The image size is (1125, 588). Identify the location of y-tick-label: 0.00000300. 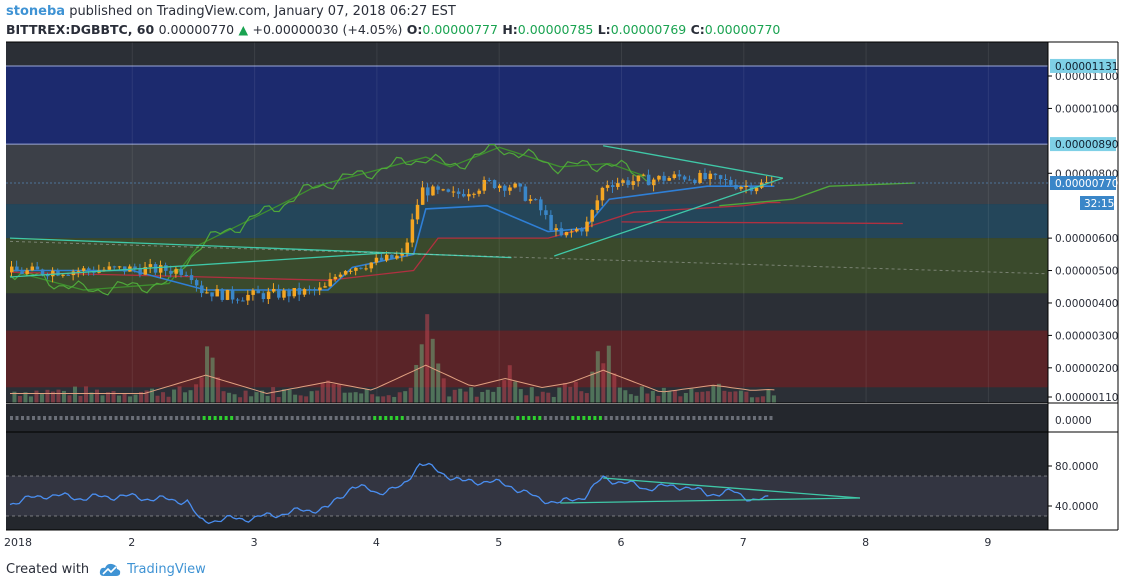
(1086, 336).